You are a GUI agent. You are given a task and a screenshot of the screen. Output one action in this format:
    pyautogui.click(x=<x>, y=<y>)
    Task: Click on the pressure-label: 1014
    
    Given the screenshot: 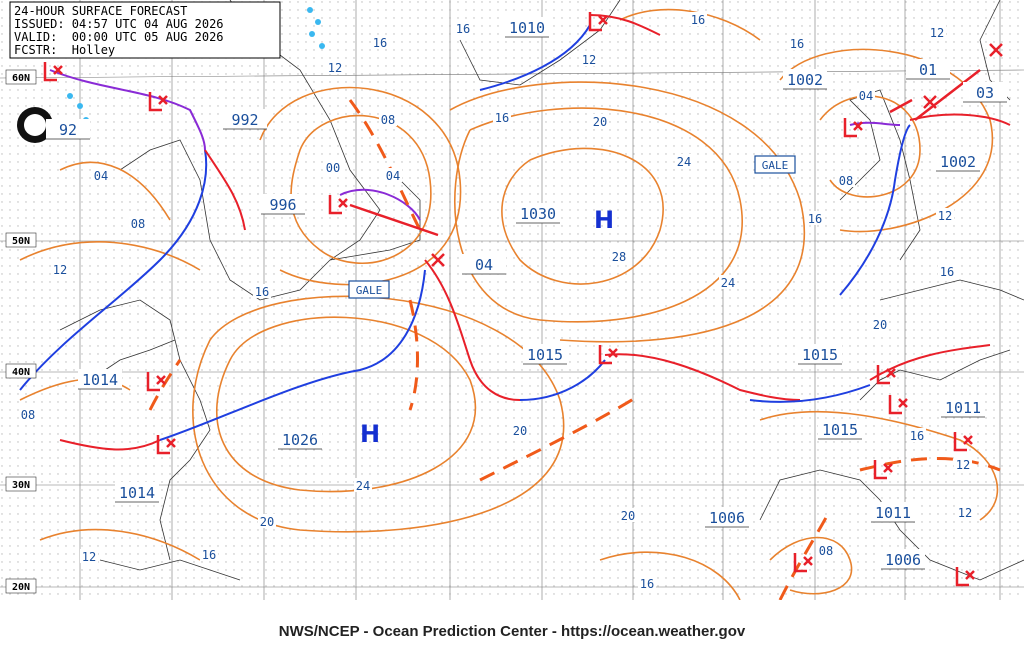 What is the action you would take?
    pyautogui.click(x=137, y=493)
    